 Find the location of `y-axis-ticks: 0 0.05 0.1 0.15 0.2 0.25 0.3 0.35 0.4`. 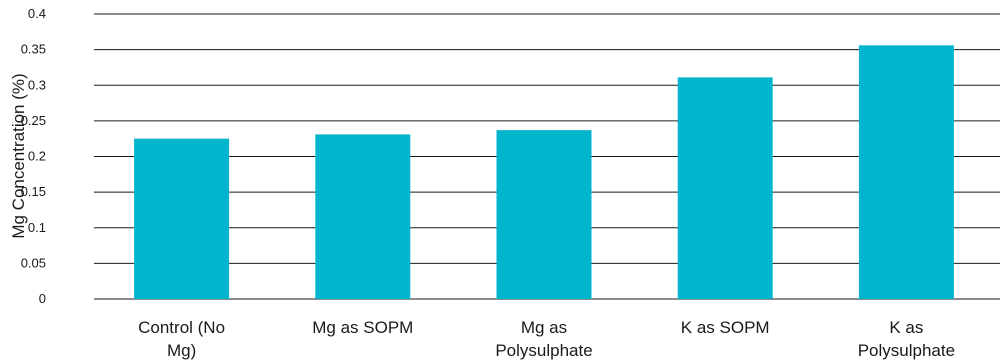

y-axis-ticks: 0 0.05 0.1 0.15 0.2 0.25 0.3 0.35 0.4 is located at coordinates (33, 156).